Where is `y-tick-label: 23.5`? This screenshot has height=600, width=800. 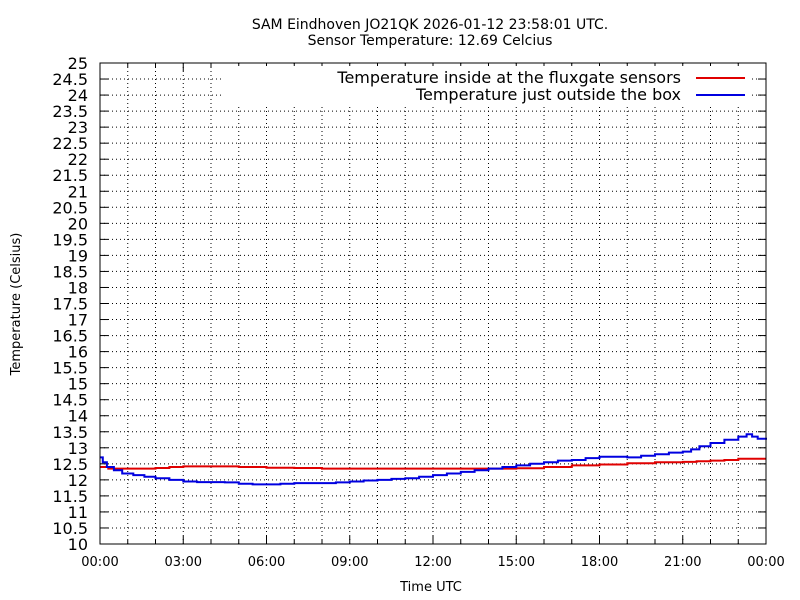 y-tick-label: 23.5 is located at coordinates (70, 111).